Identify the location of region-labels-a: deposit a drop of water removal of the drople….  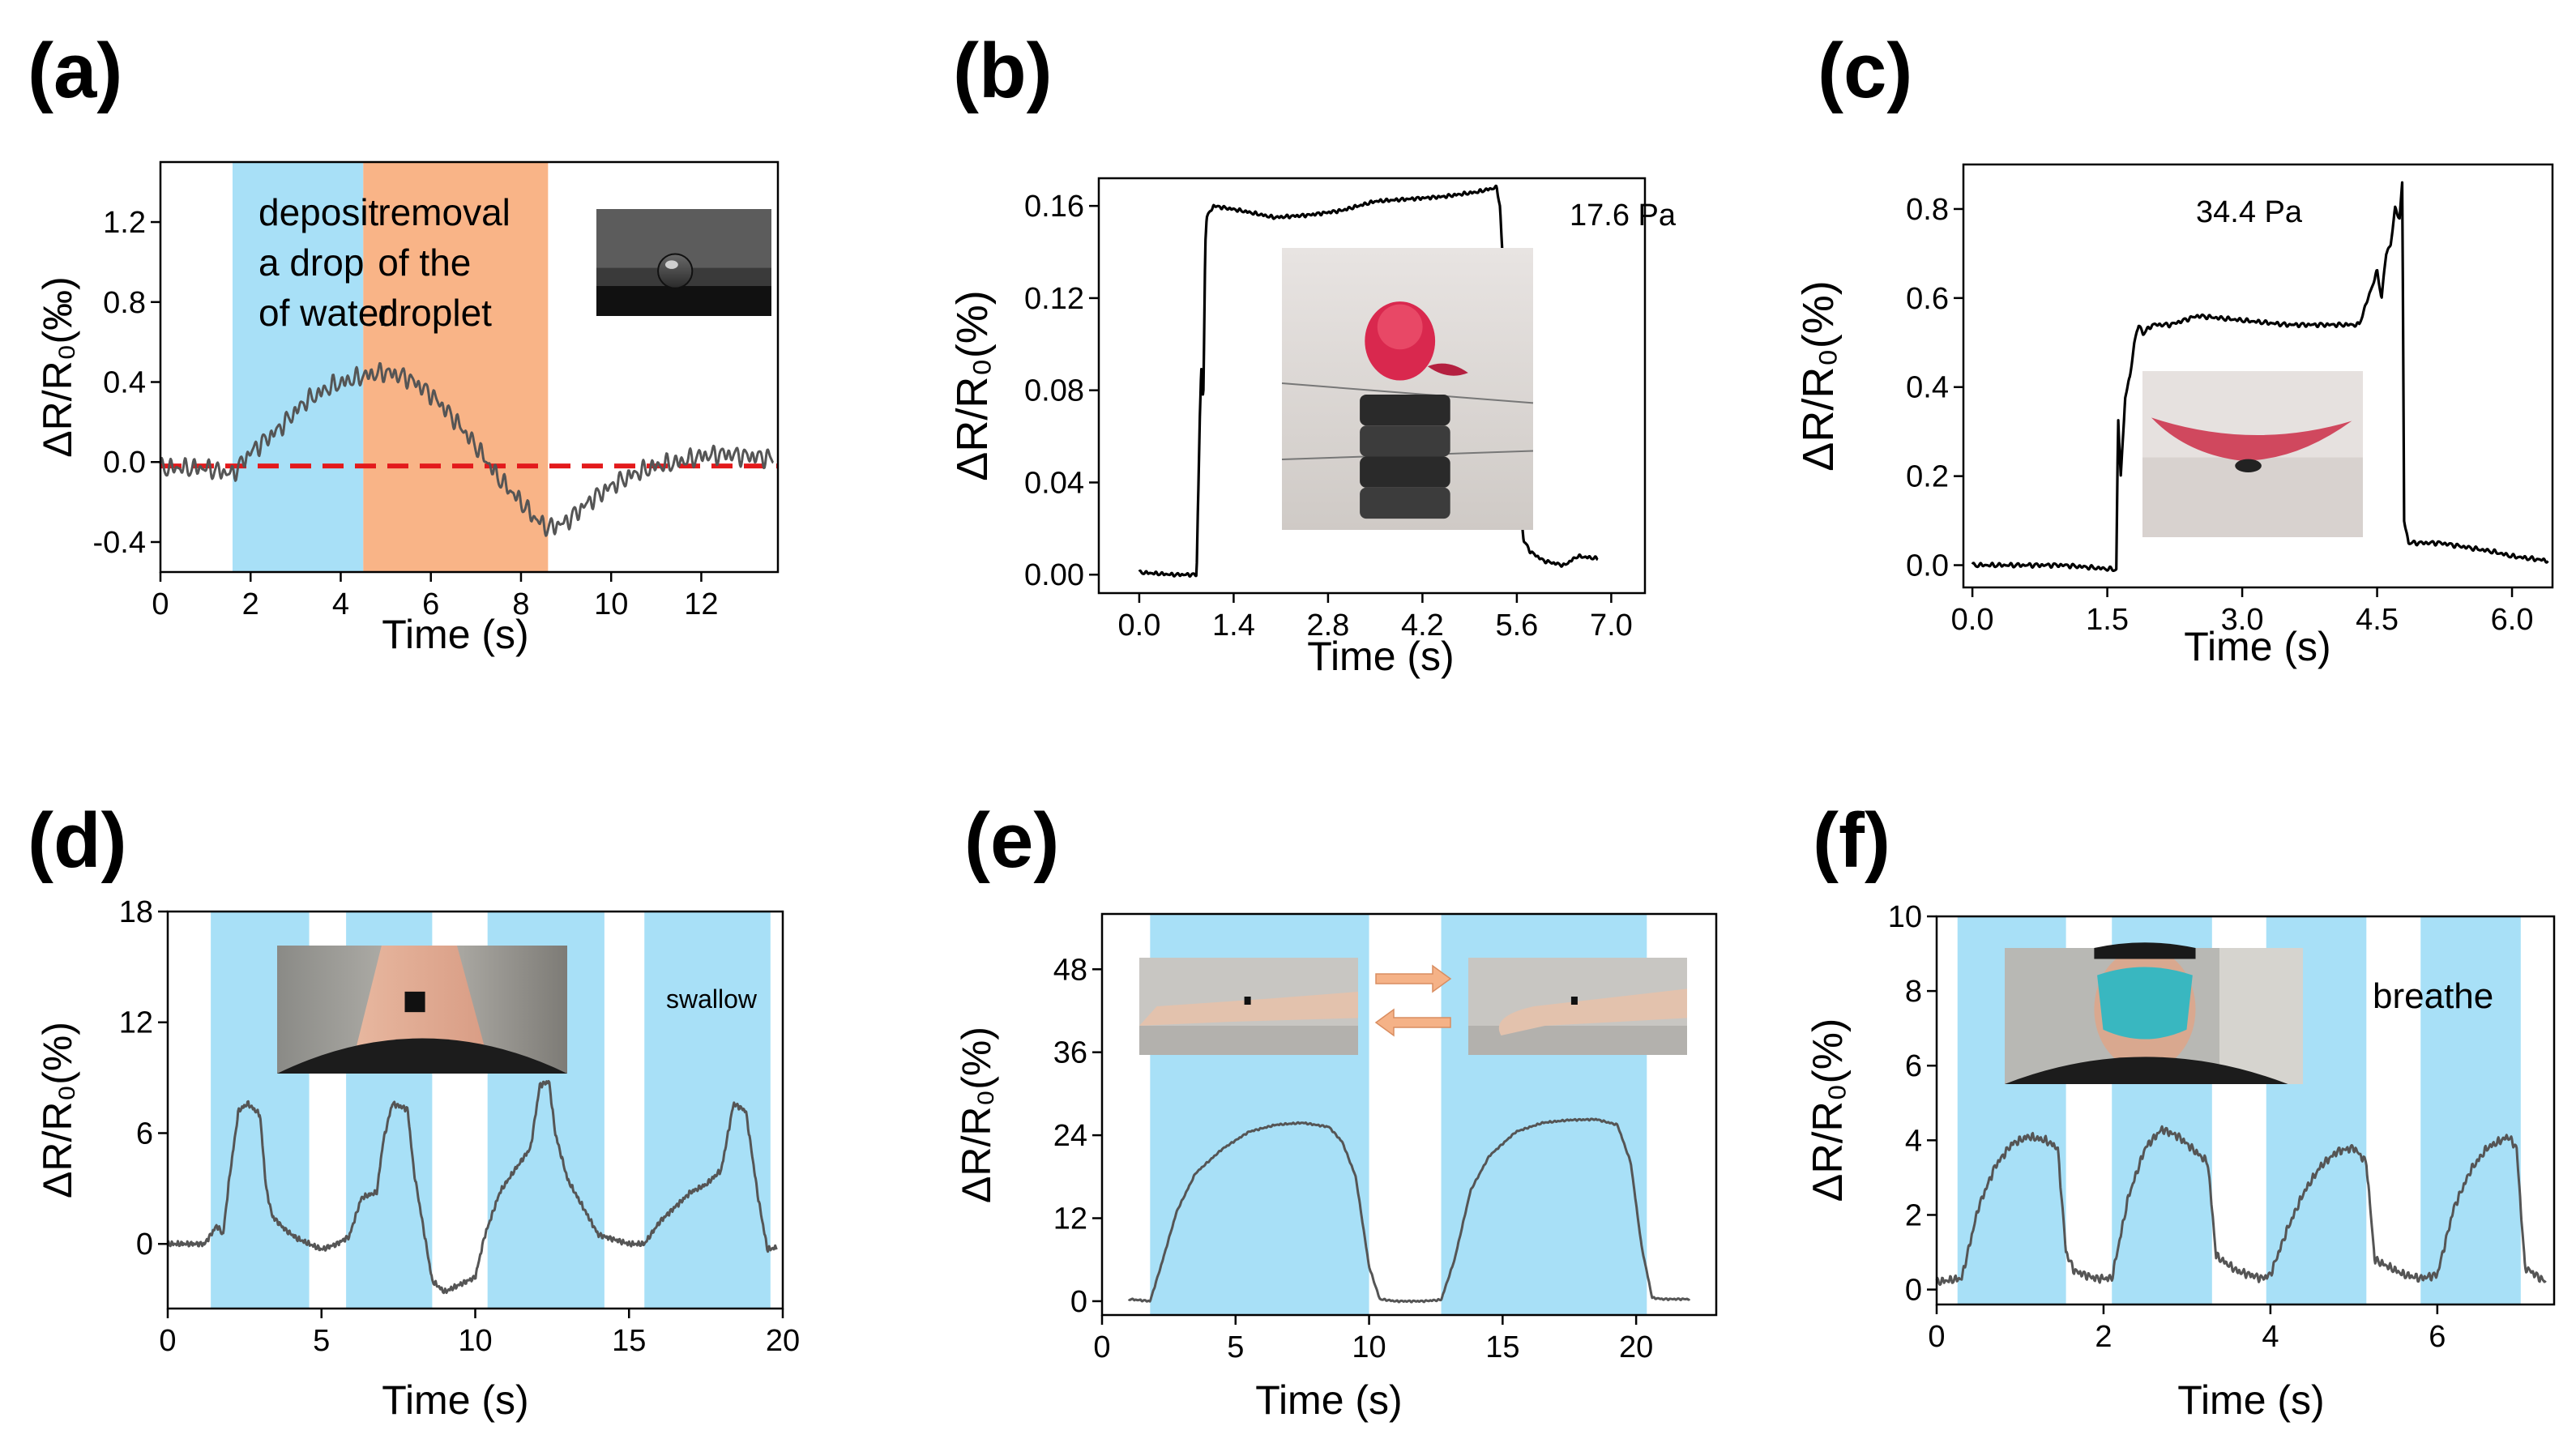
(384, 263).